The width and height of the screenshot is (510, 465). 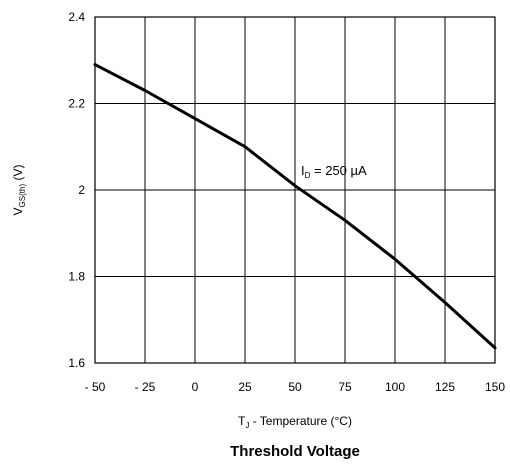 I want to click on y-axis-label-rest: (V), so click(x=18, y=174).